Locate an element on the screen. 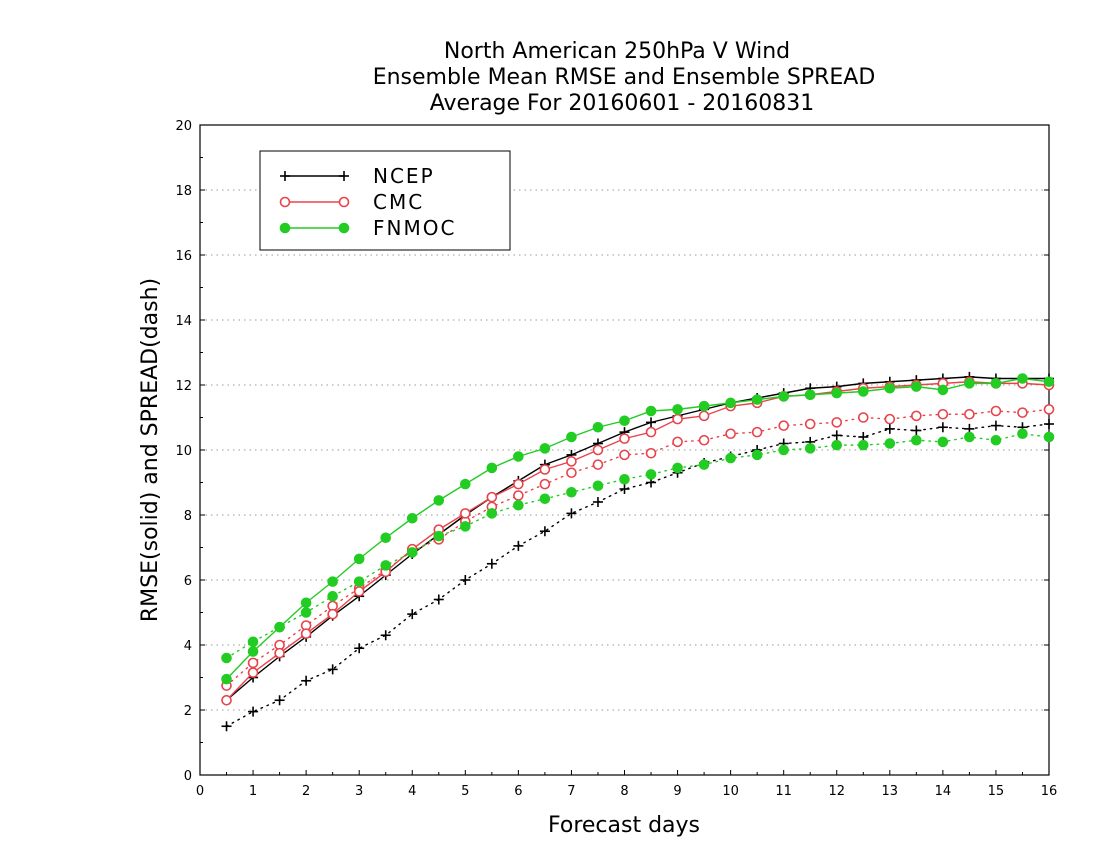 Image resolution: width=1100 pixels, height=850 pixels. legend-box is located at coordinates (385, 200).